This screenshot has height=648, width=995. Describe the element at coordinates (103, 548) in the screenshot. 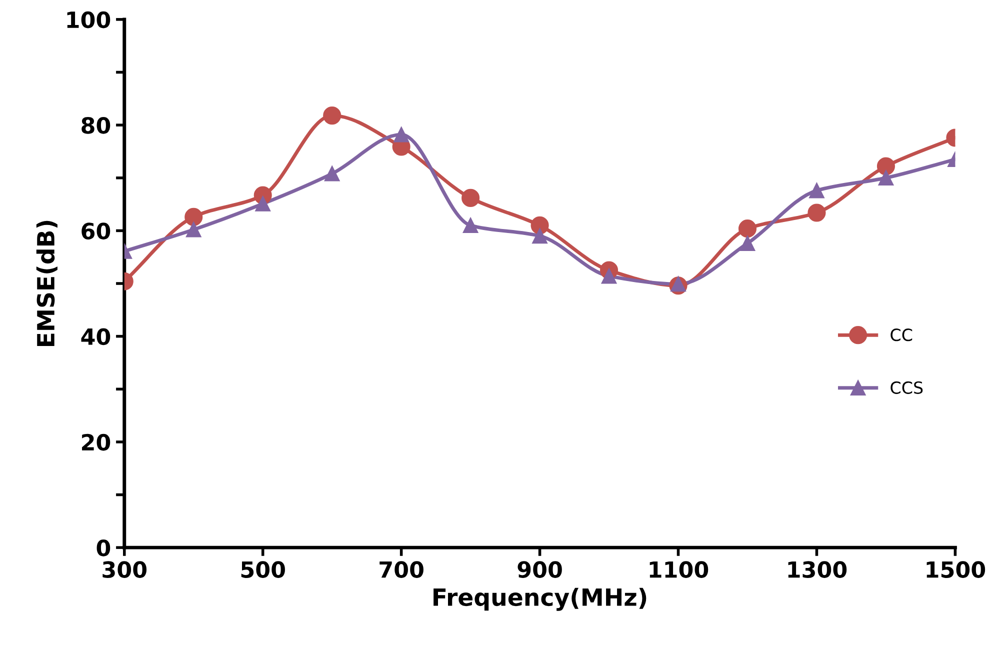

I see `y-tick-label: 0` at that location.